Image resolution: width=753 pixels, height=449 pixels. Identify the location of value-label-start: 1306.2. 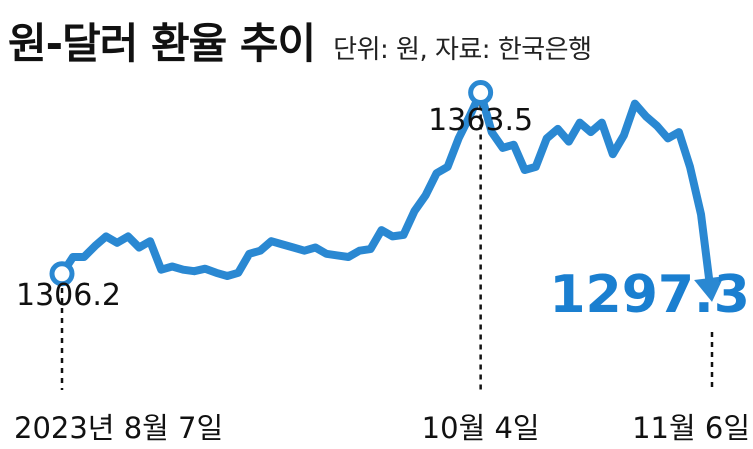
(68, 295).